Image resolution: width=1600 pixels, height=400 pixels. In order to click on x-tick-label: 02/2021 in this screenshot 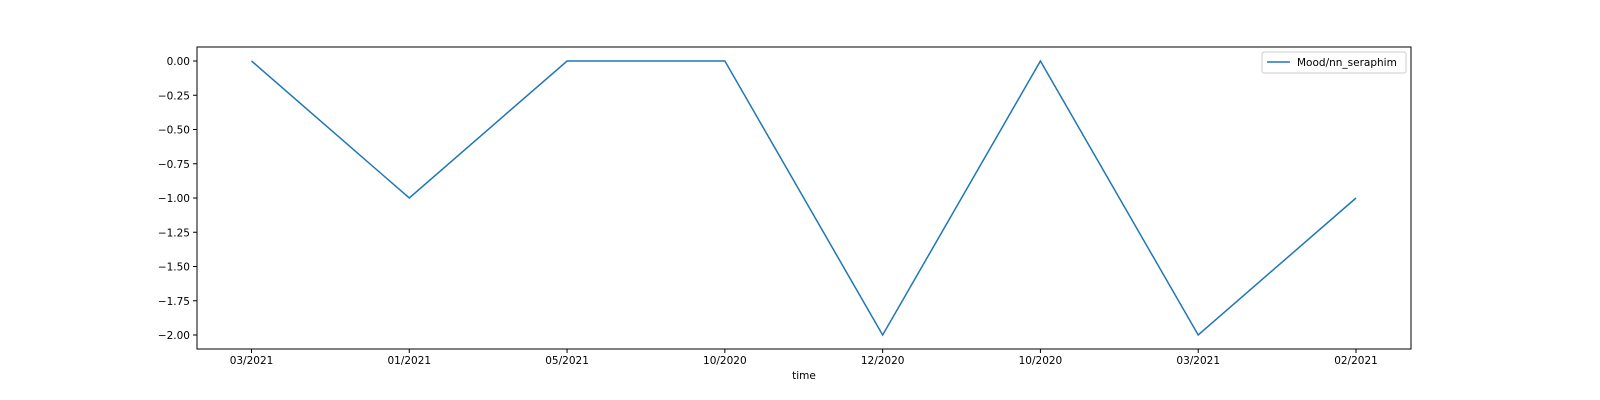, I will do `click(1356, 361)`.